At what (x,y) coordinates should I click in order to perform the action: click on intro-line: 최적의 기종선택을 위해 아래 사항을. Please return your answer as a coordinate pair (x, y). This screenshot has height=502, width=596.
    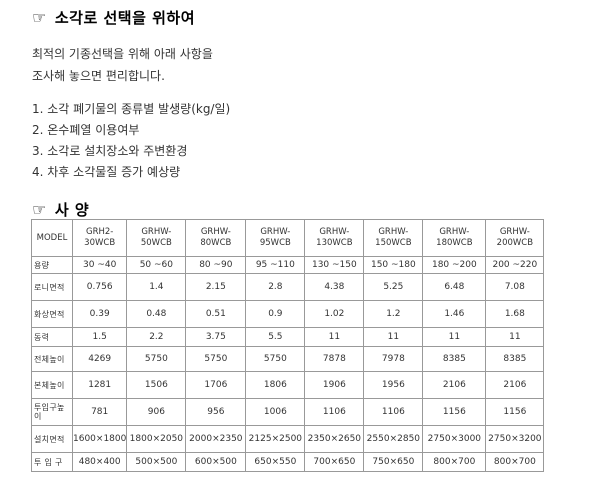
    Looking at the image, I should click on (122, 54).